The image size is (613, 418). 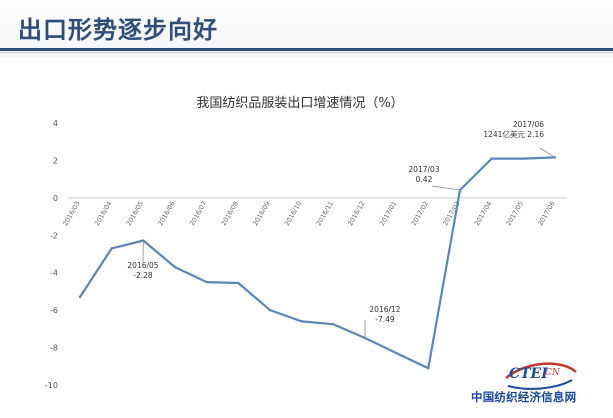 What do you see at coordinates (54, 348) in the screenshot?
I see `y-tick-label: -8` at bounding box center [54, 348].